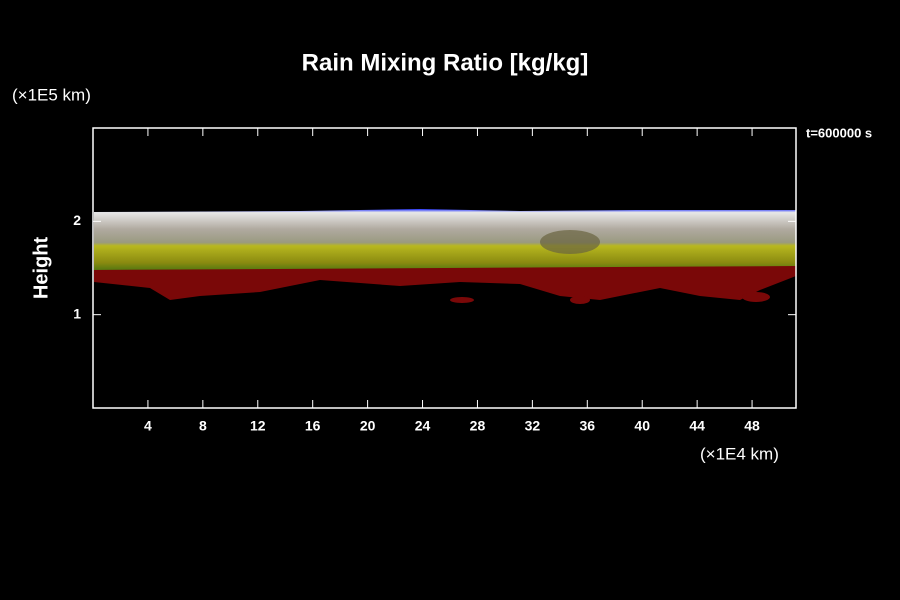 The width and height of the screenshot is (900, 600). What do you see at coordinates (445, 62) in the screenshot?
I see `chart-title: Rain Mixing Ratio [kg/kg]` at bounding box center [445, 62].